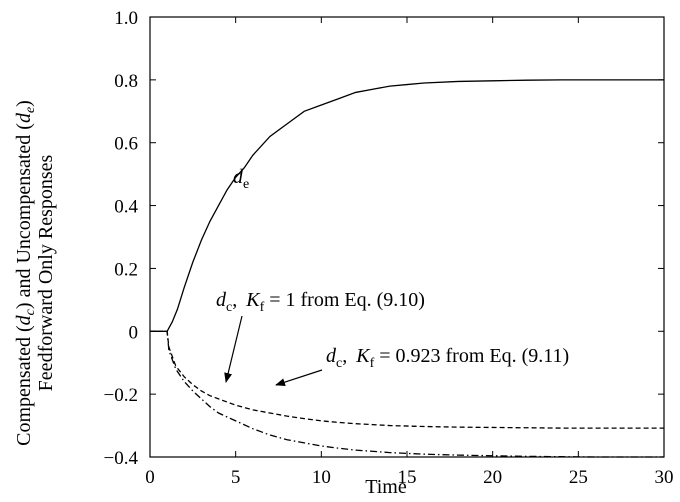 The width and height of the screenshot is (680, 502). What do you see at coordinates (241, 179) in the screenshot?
I see `annotation-de: de` at bounding box center [241, 179].